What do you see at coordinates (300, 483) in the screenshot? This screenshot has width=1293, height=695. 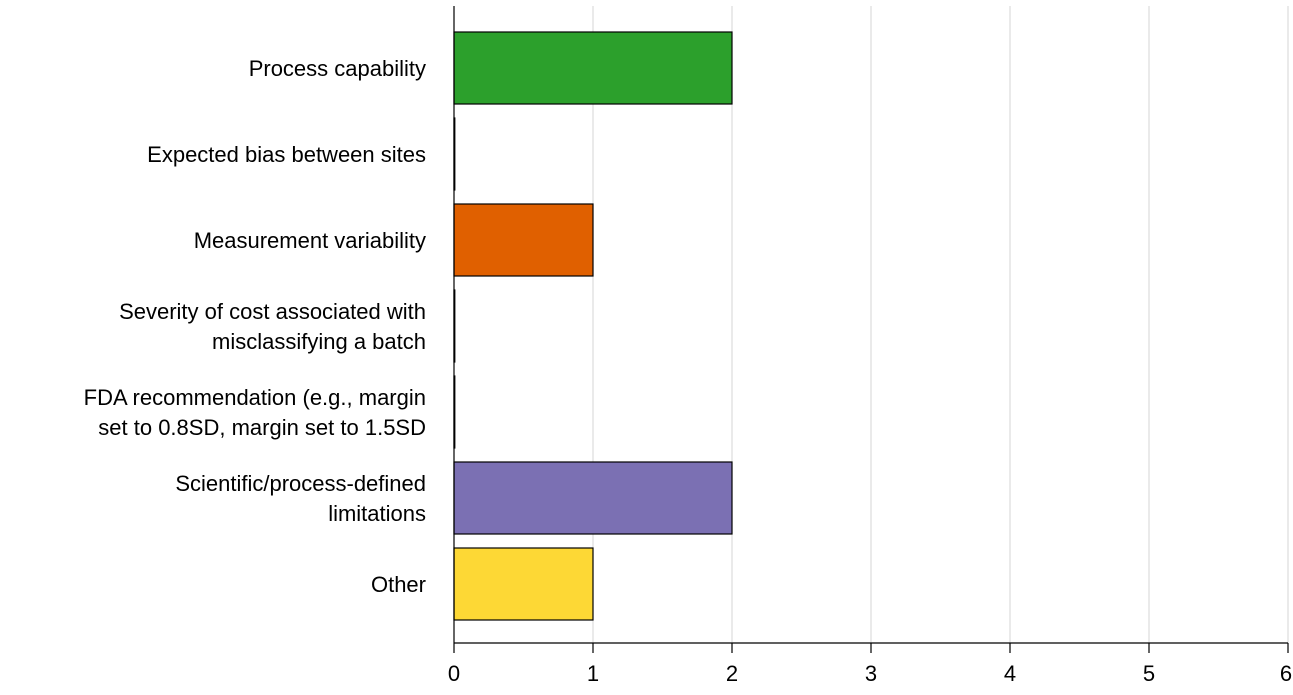 I see `category-label-6-line-1: Scientific/process-defined` at bounding box center [300, 483].